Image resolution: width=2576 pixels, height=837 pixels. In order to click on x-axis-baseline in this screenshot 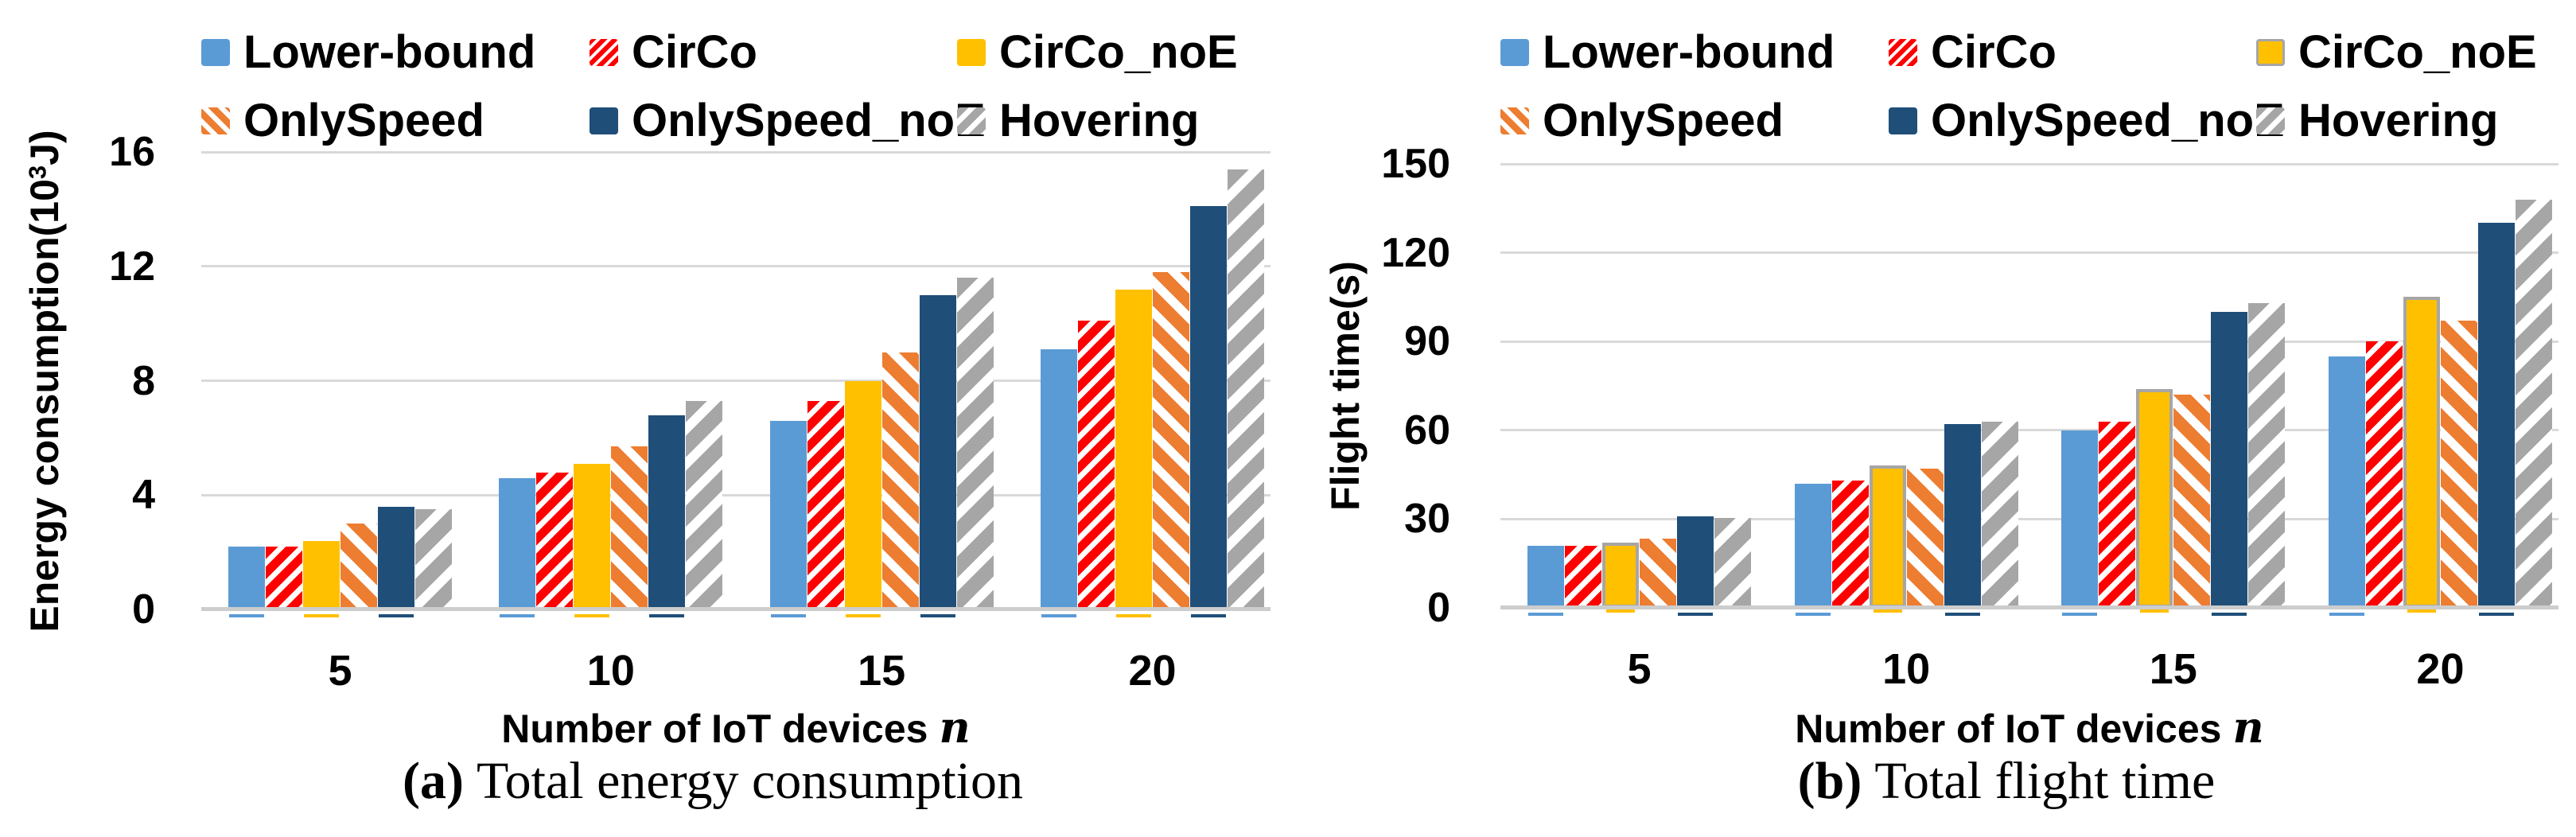, I will do `click(736, 609)`.